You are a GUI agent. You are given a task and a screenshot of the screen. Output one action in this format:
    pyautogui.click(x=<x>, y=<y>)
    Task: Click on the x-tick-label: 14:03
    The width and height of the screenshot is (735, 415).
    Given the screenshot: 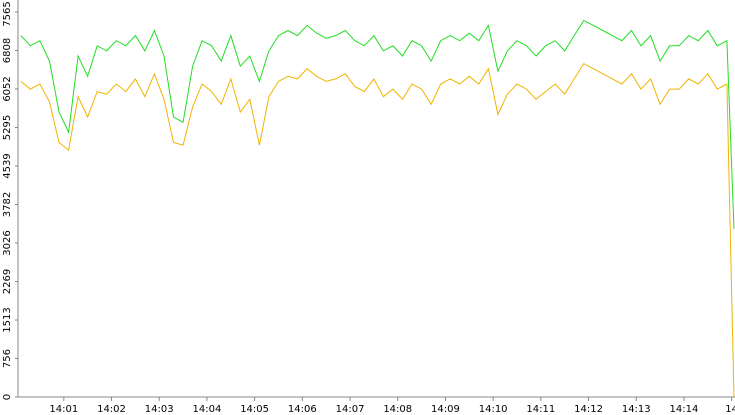 What is the action you would take?
    pyautogui.click(x=159, y=409)
    